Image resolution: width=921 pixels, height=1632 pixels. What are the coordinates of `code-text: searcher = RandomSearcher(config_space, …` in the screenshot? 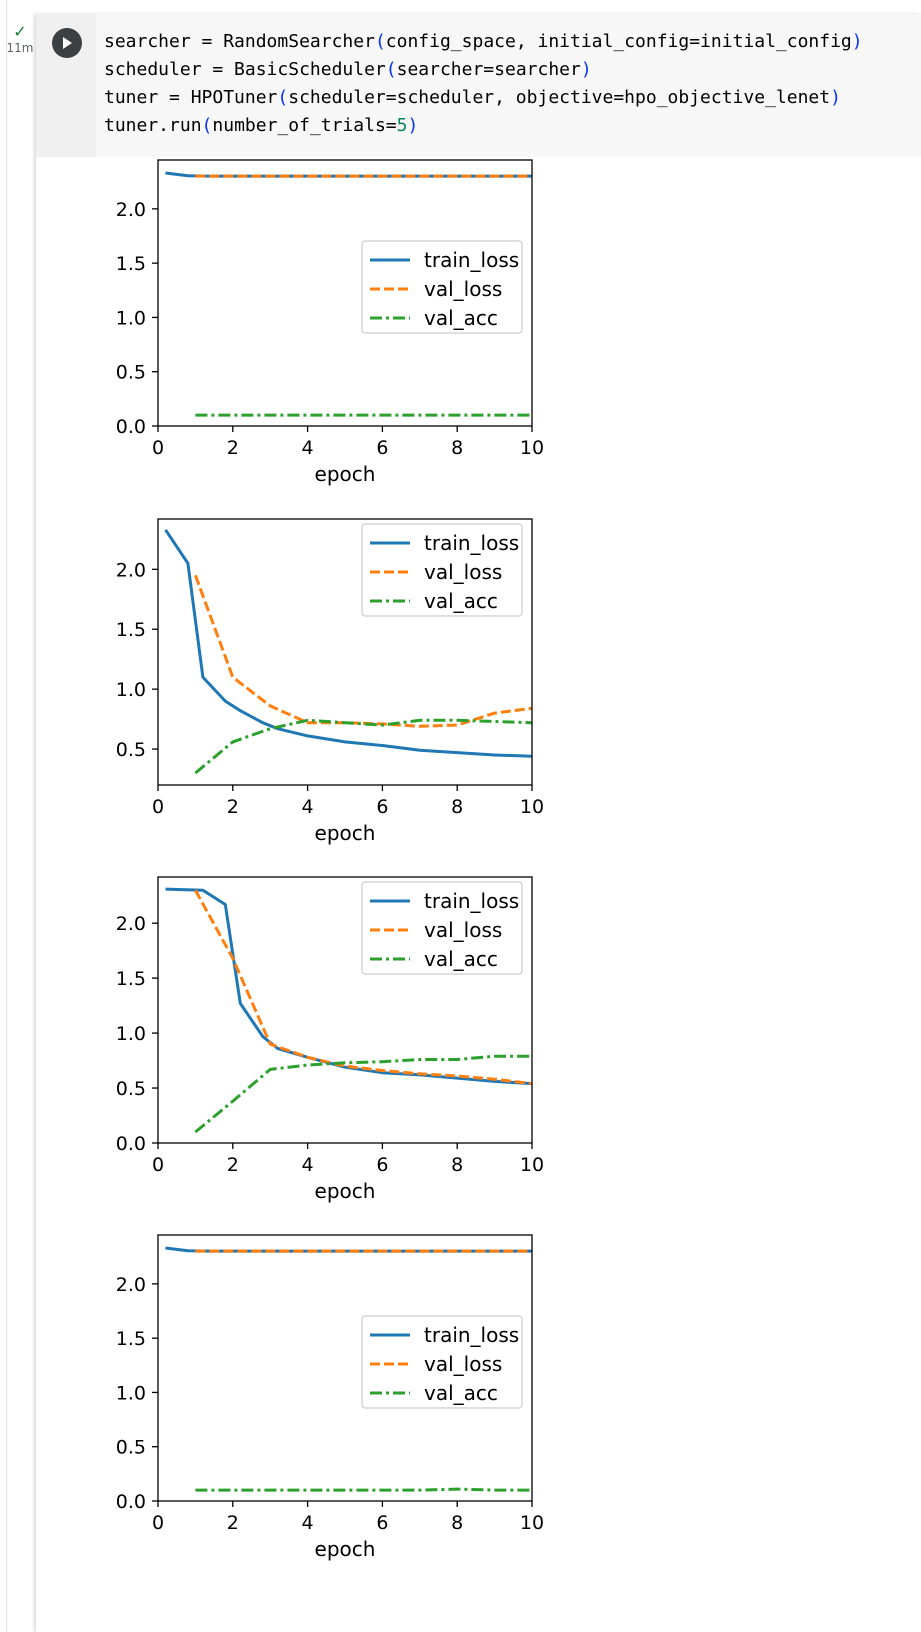 It's located at (483, 84).